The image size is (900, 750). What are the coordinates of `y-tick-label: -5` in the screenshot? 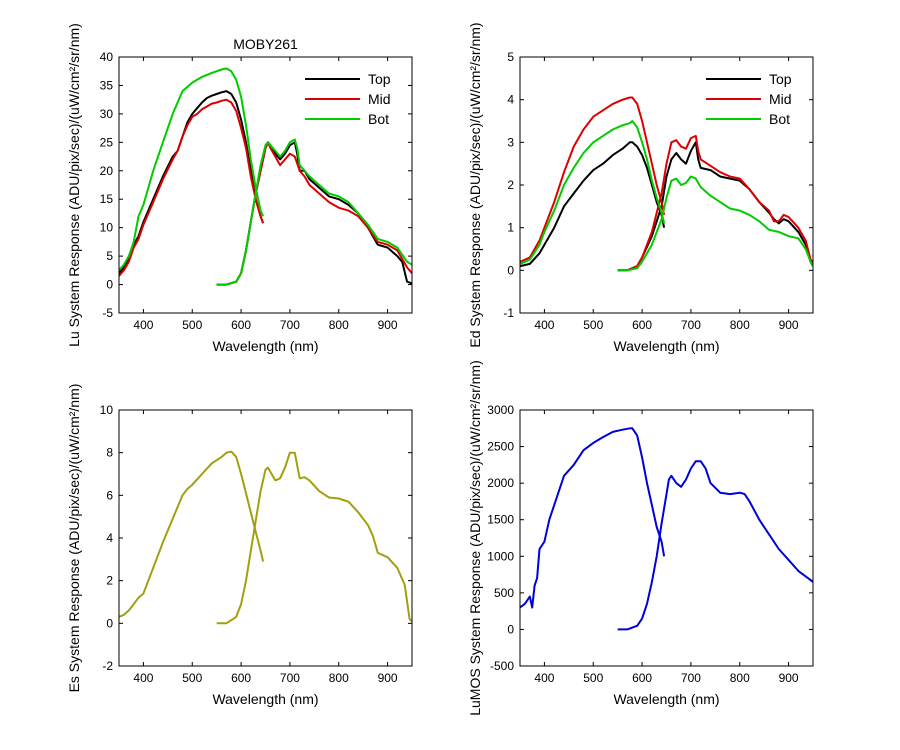 It's located at (107, 313).